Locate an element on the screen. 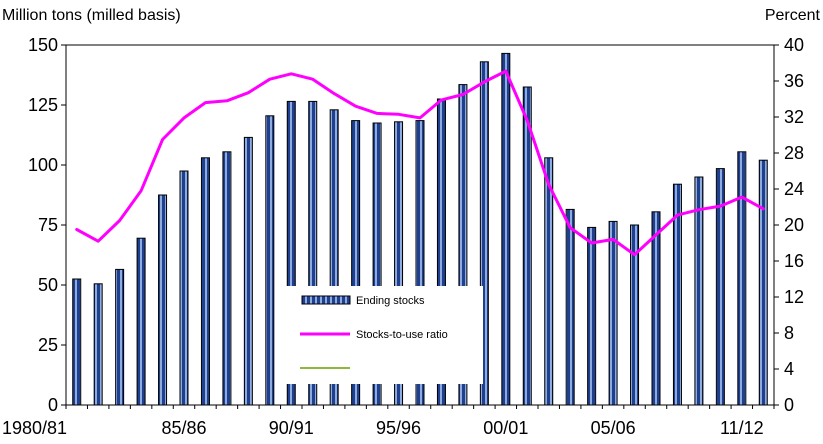  y-right-tick-label: 32 is located at coordinates (794, 117).